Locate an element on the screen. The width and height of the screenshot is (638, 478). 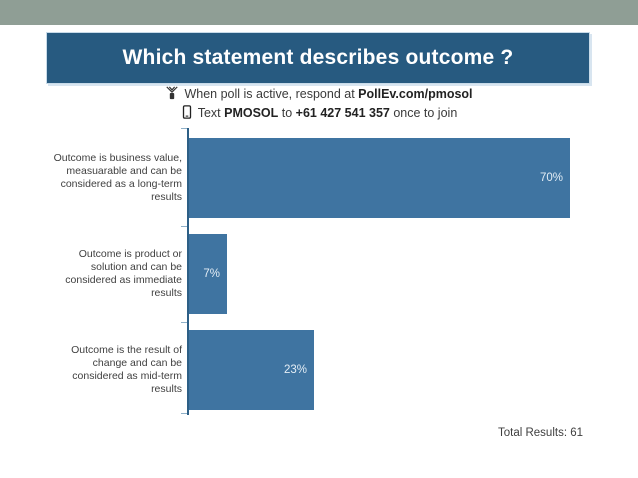
total-results: Total Results: 61 is located at coordinates (540, 433).